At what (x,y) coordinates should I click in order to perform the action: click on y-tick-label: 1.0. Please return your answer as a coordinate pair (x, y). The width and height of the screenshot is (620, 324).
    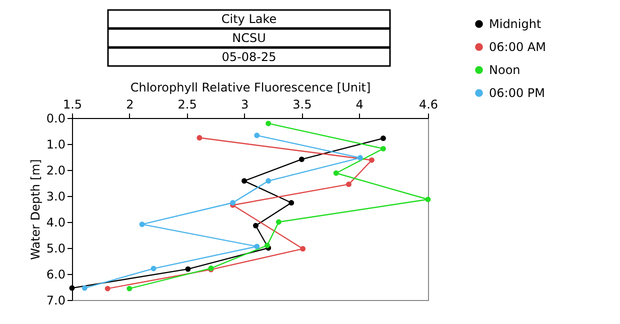
    Looking at the image, I should click on (56, 145).